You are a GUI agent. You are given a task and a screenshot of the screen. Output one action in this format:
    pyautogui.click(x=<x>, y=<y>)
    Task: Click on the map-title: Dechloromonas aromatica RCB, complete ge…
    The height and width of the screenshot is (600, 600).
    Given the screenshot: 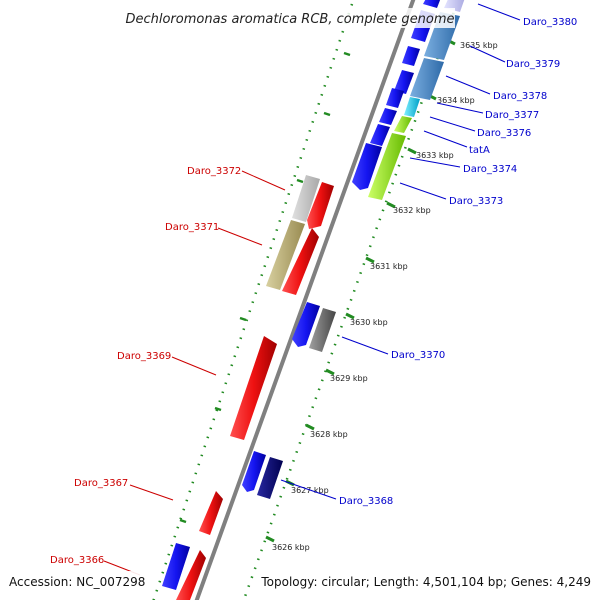 What is the action you would take?
    pyautogui.click(x=289, y=19)
    